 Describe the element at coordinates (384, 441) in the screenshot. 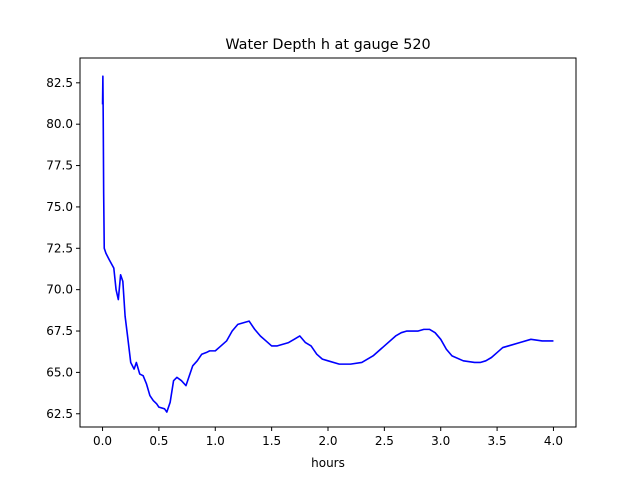

I see `x-tick-label: 2.5` at that location.